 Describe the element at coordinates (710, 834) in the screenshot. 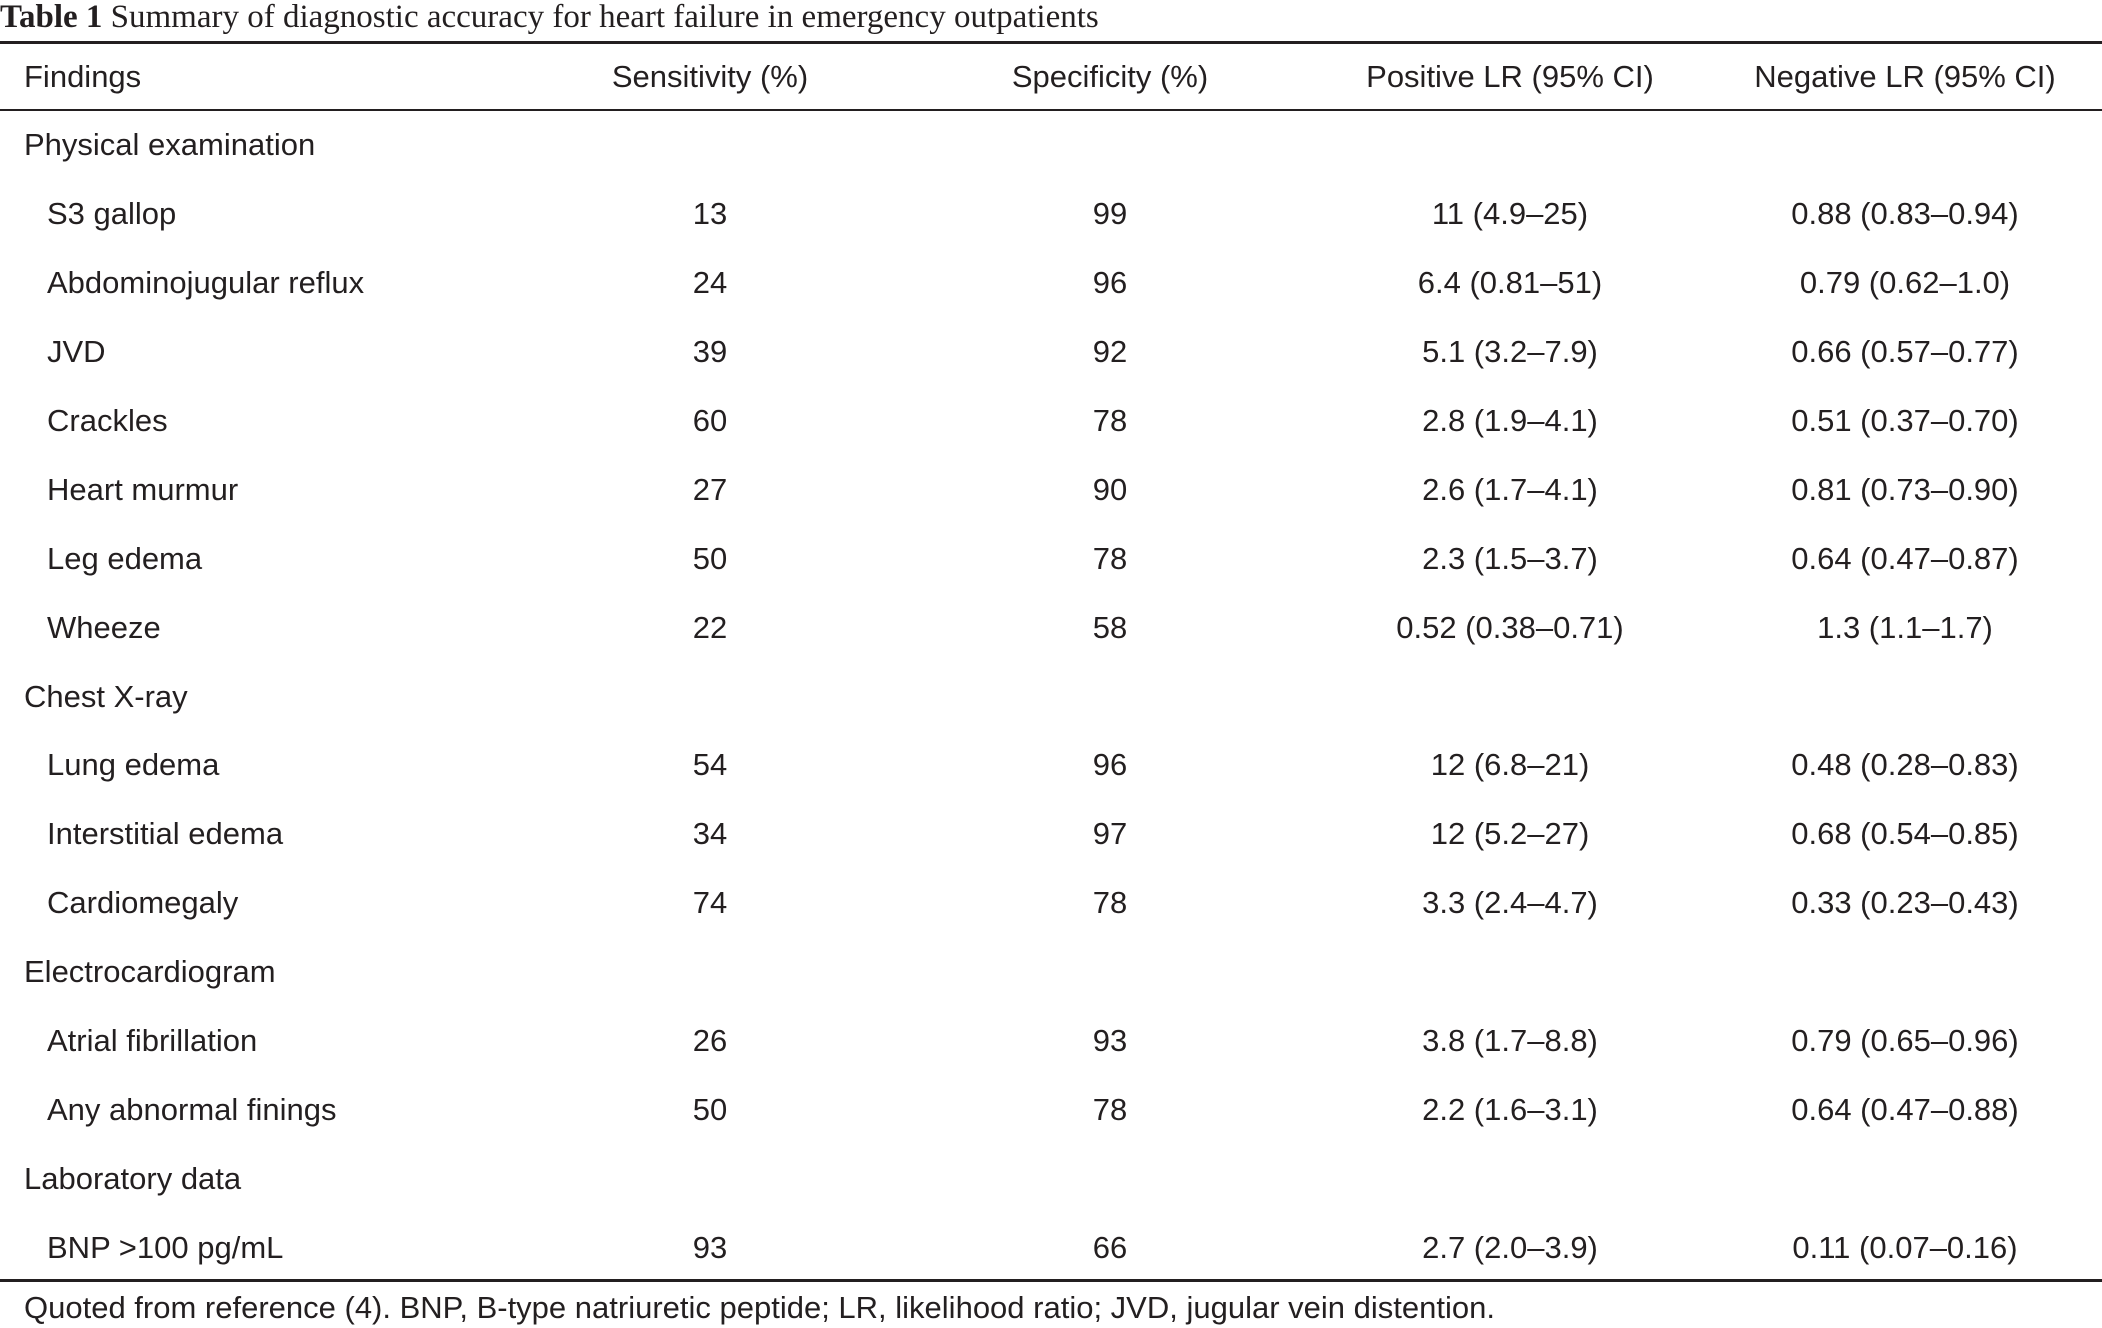

I see `sensitivity-cell: 34` at that location.